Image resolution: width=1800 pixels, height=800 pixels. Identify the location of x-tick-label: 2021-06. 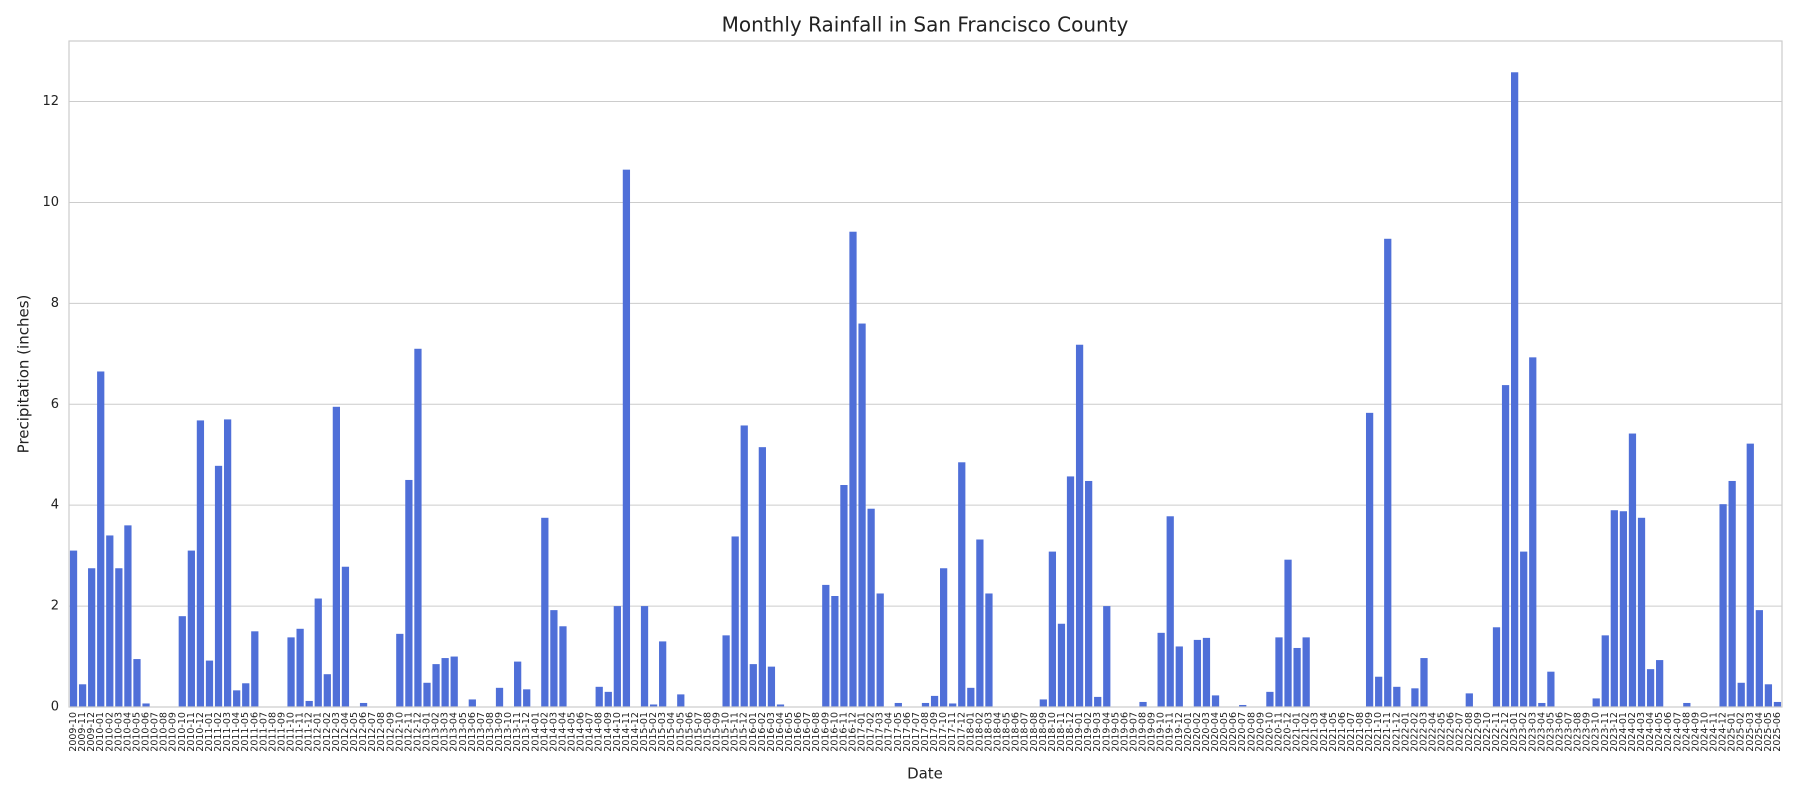
(1342, 732).